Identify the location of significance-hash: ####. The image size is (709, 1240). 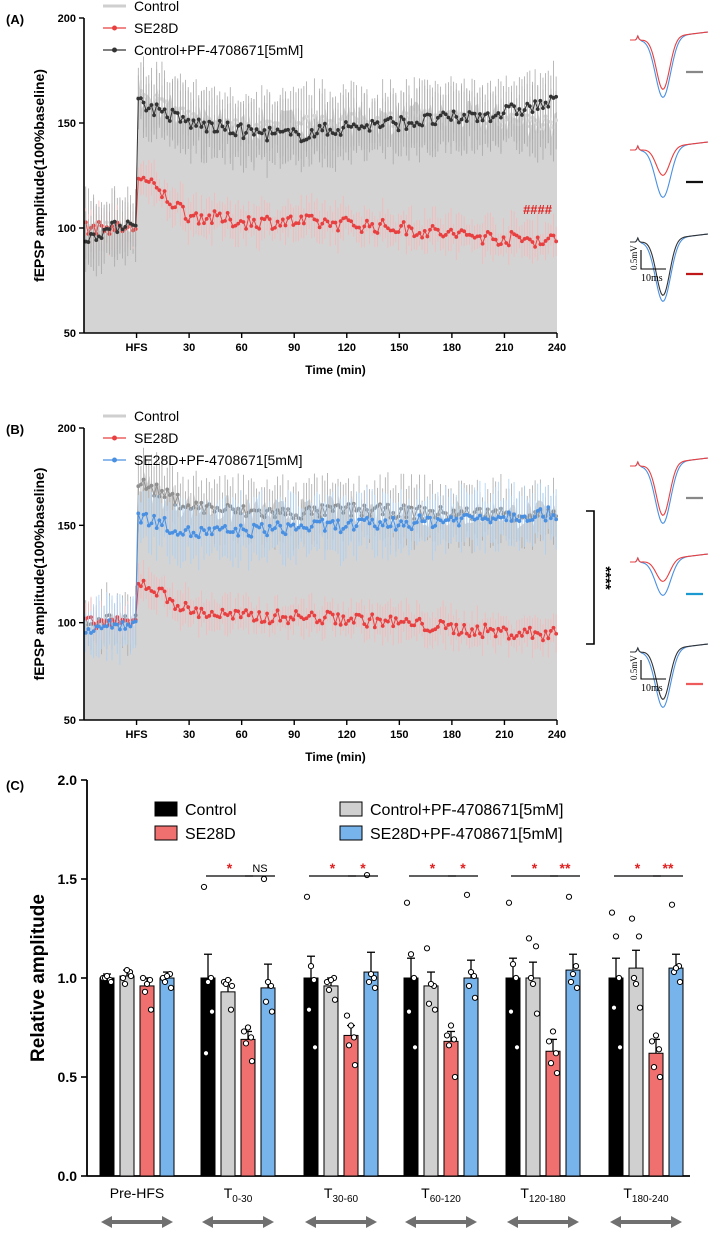
(538, 209).